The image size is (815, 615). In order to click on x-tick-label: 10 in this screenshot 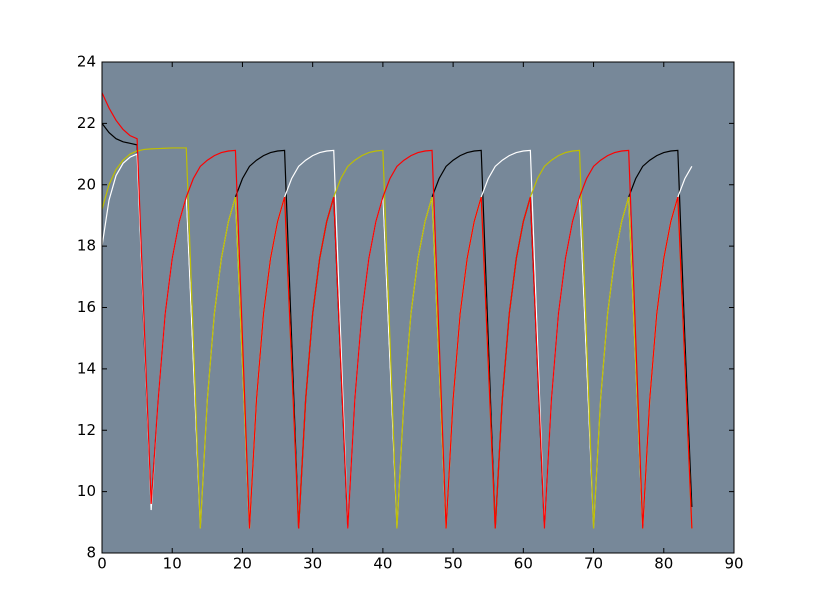, I will do `click(172, 564)`.